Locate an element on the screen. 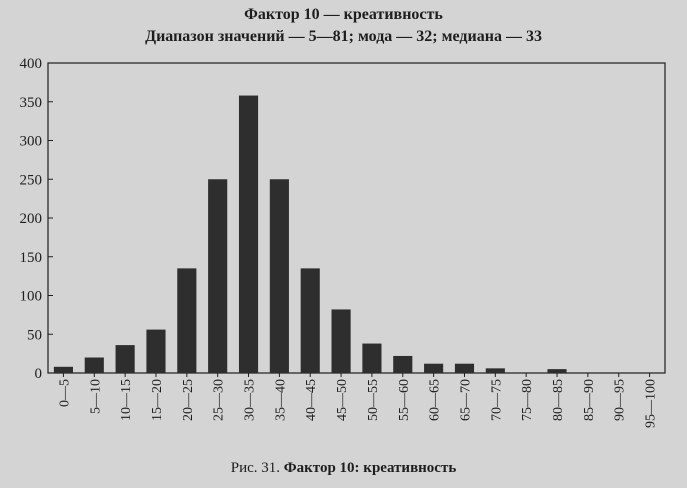 This screenshot has width=687, height=488. x-tick-label: 80—85 is located at coordinates (558, 400).